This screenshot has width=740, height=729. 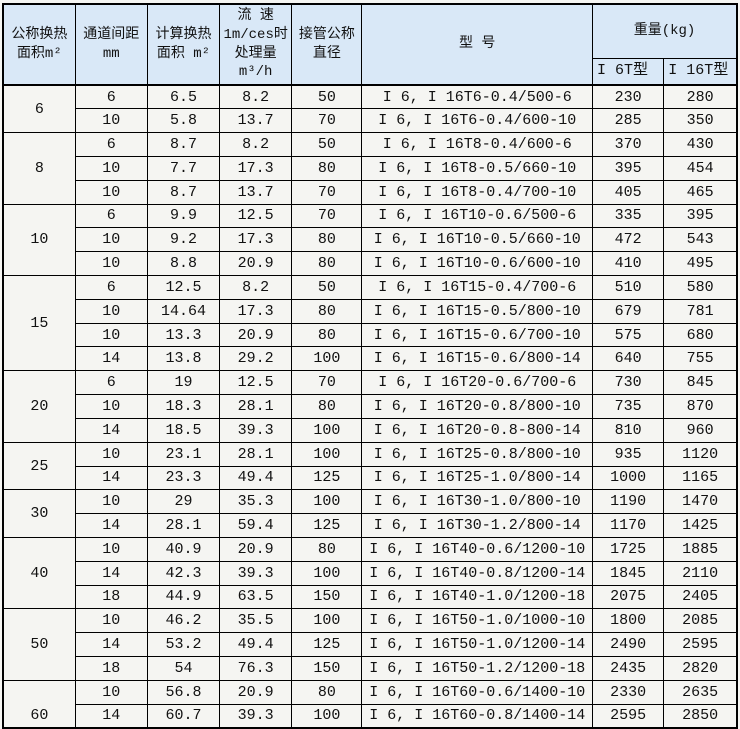 I want to click on calc-area-cell: 8.7, so click(x=183, y=192).